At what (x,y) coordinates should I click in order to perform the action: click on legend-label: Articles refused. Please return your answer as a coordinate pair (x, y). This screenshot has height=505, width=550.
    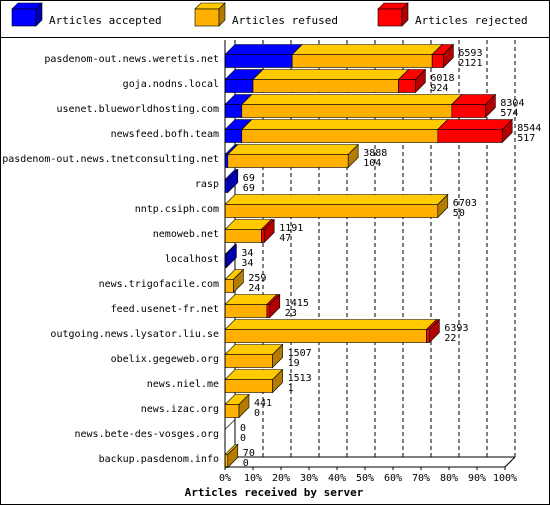
    Looking at the image, I should click on (285, 20).